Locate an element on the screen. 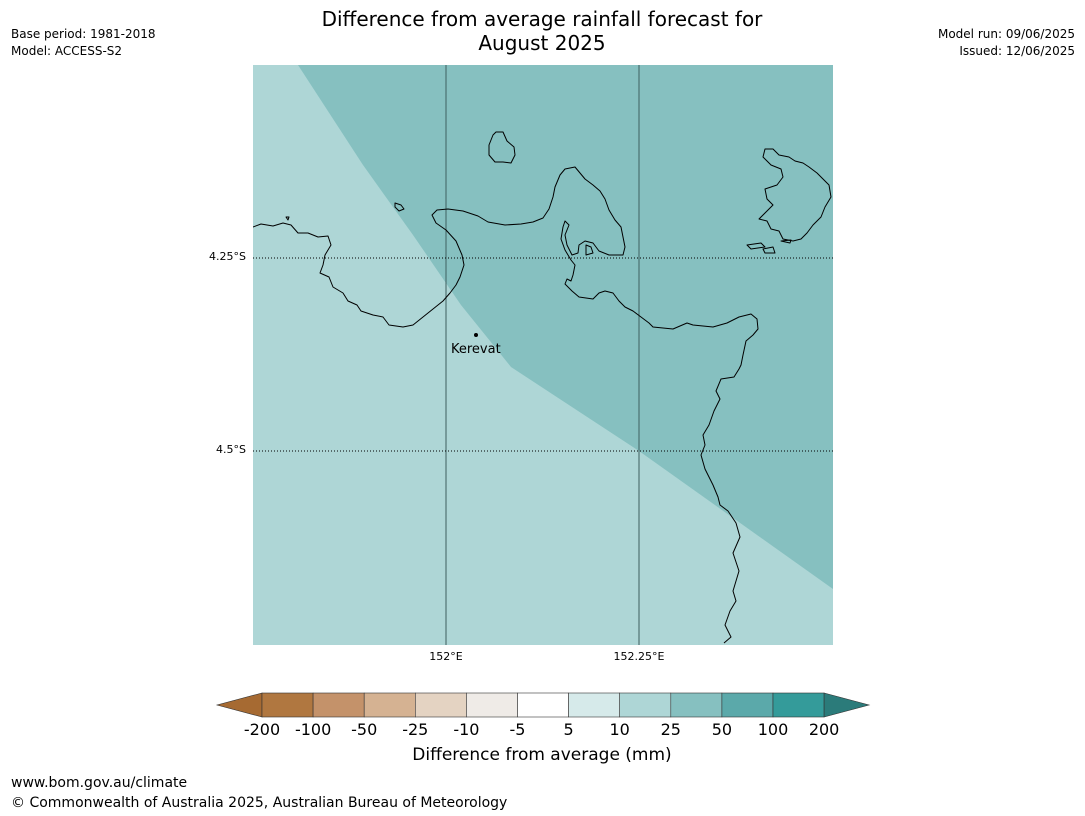 Image resolution: width=1085 pixels, height=816 pixels. colorbar-tick-label: -10 is located at coordinates (466, 729).